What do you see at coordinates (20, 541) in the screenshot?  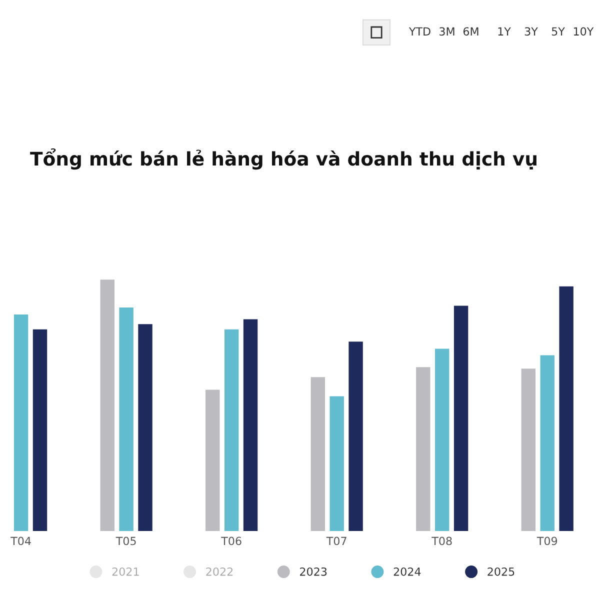 I see `x-tick-label: T04` at bounding box center [20, 541].